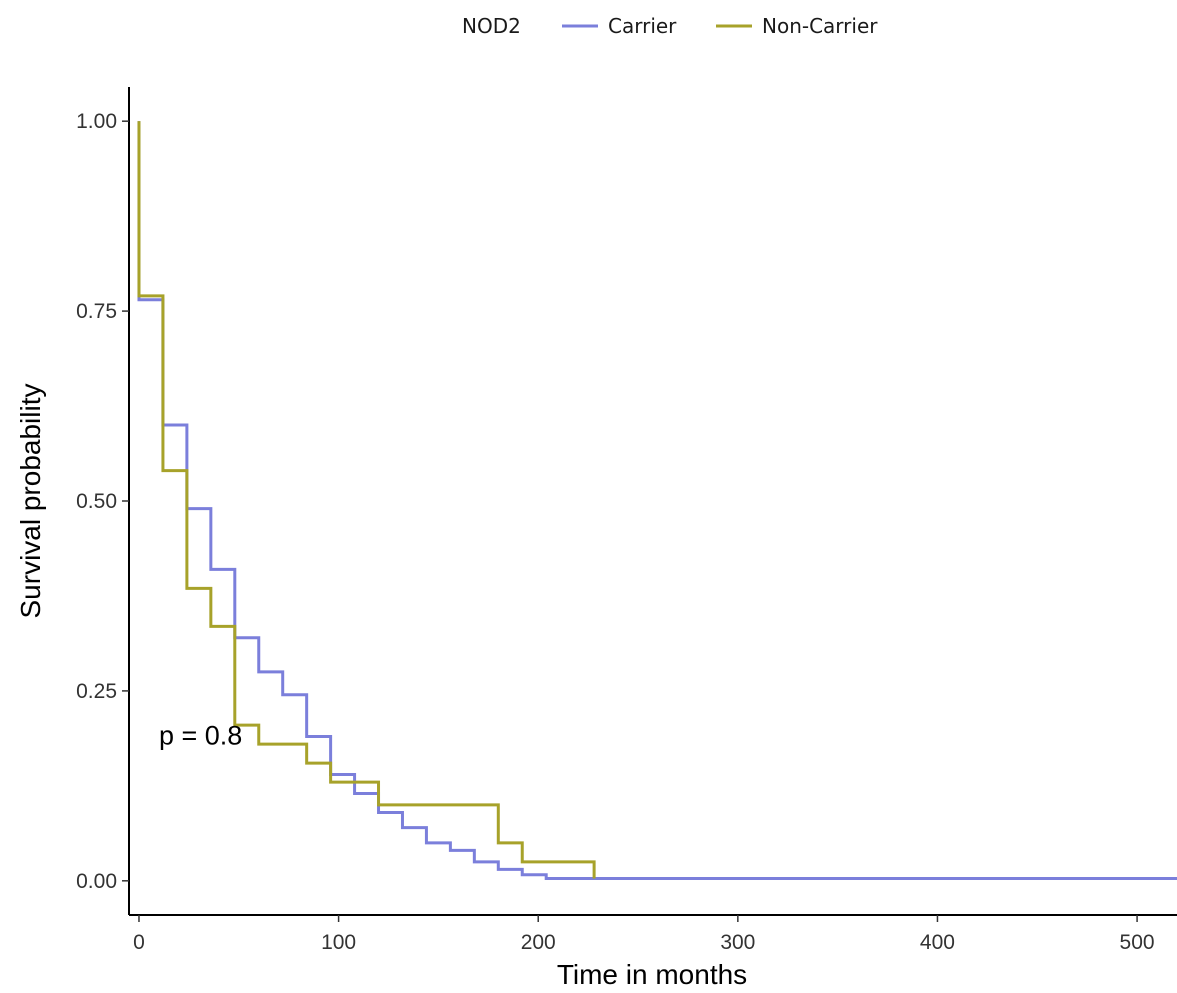 This screenshot has width=1177, height=993. What do you see at coordinates (96, 121) in the screenshot?
I see `y-tick-label: 1.00` at bounding box center [96, 121].